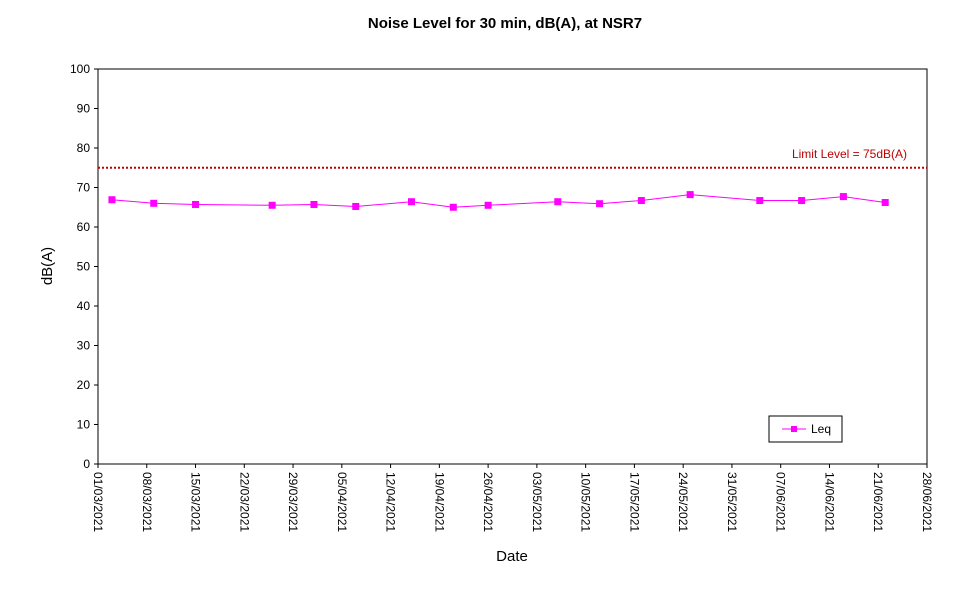 Image resolution: width=967 pixels, height=590 pixels. I want to click on x-tick-label: 29/03/2021, so click(293, 502).